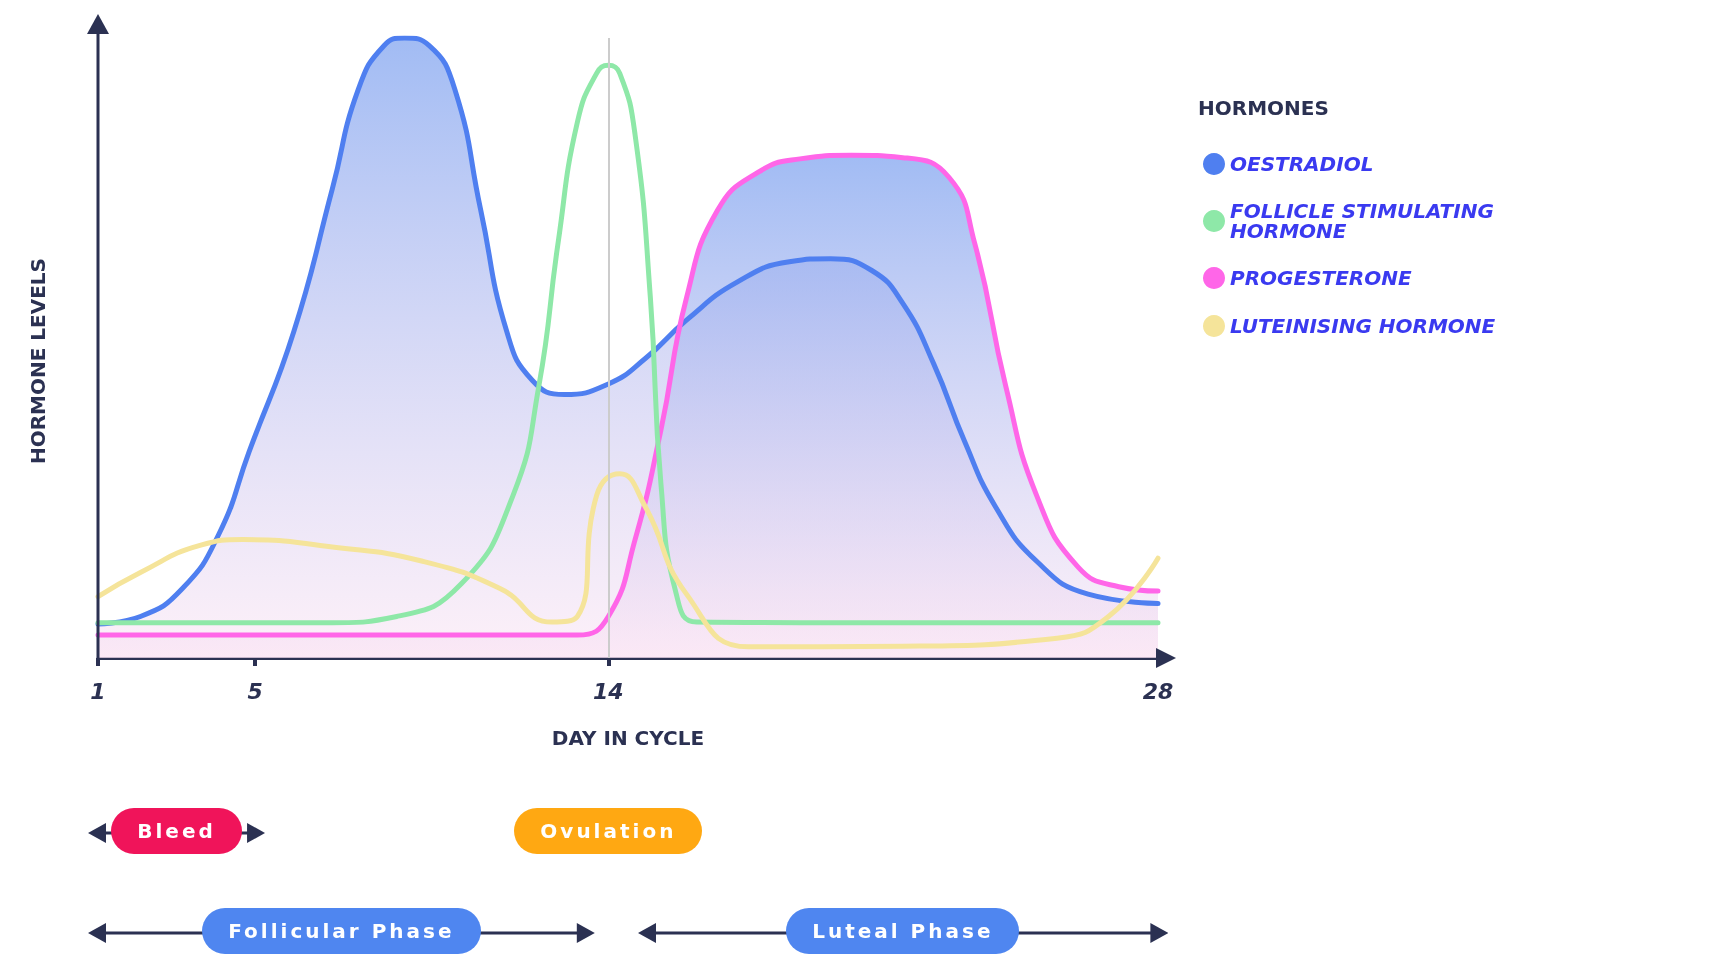 This screenshot has height=958, width=1729. What do you see at coordinates (628, 738) in the screenshot?
I see `x-axis-title: DAY IN CYCLE` at bounding box center [628, 738].